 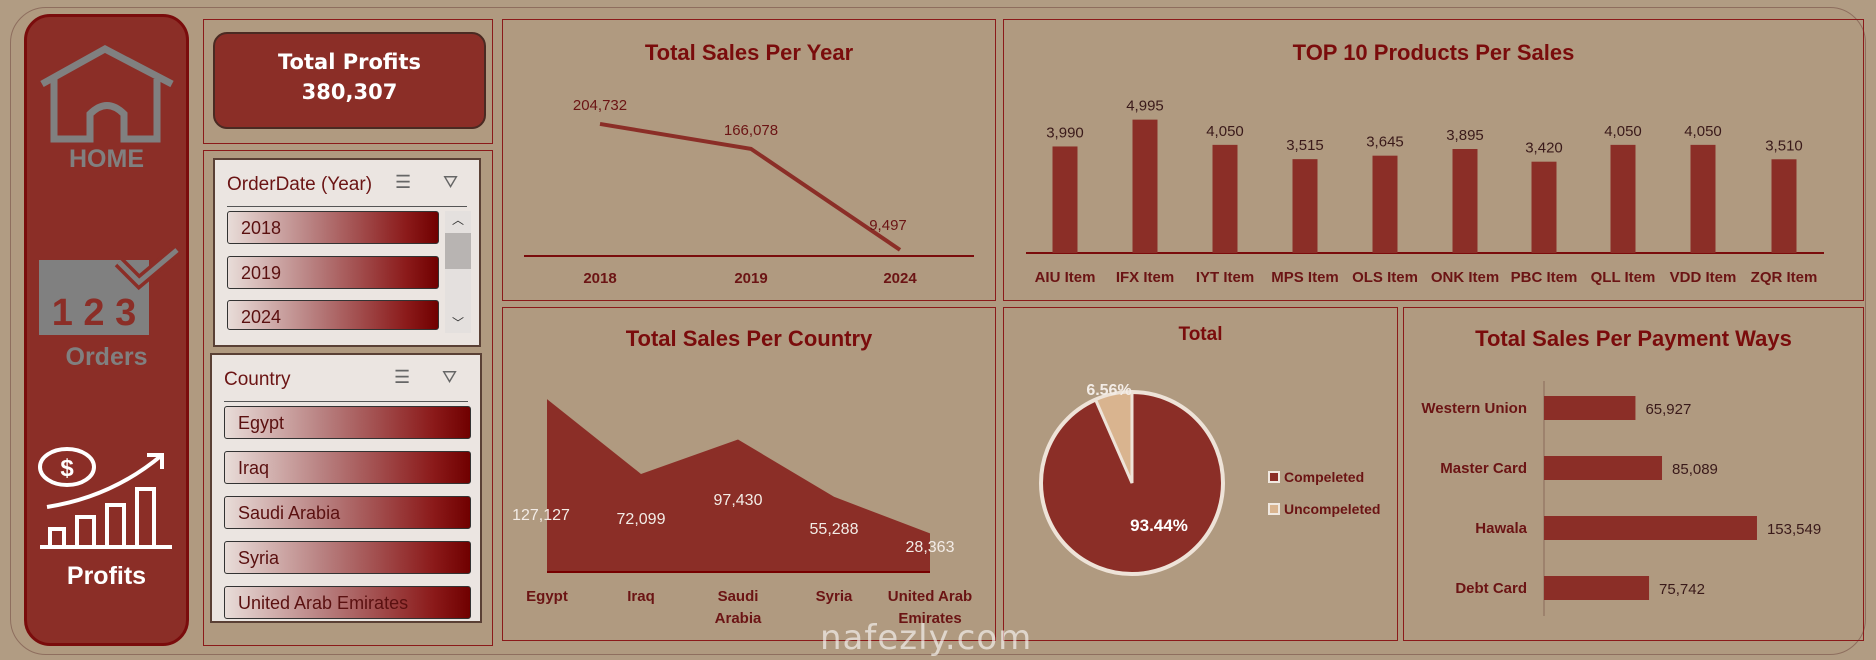 I want to click on chart-title: Total, so click(x=1200, y=334).